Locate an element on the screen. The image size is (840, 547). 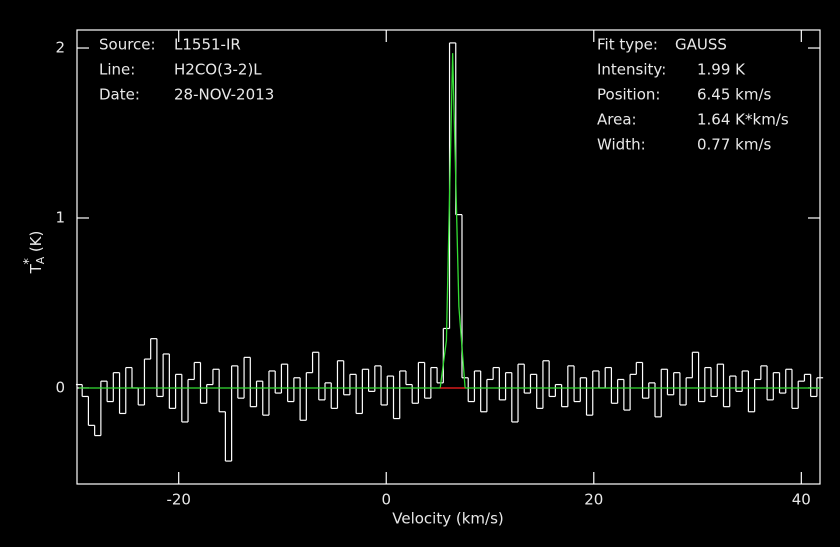
x-axis-label: Velocity (km/s) is located at coordinates (447, 519).